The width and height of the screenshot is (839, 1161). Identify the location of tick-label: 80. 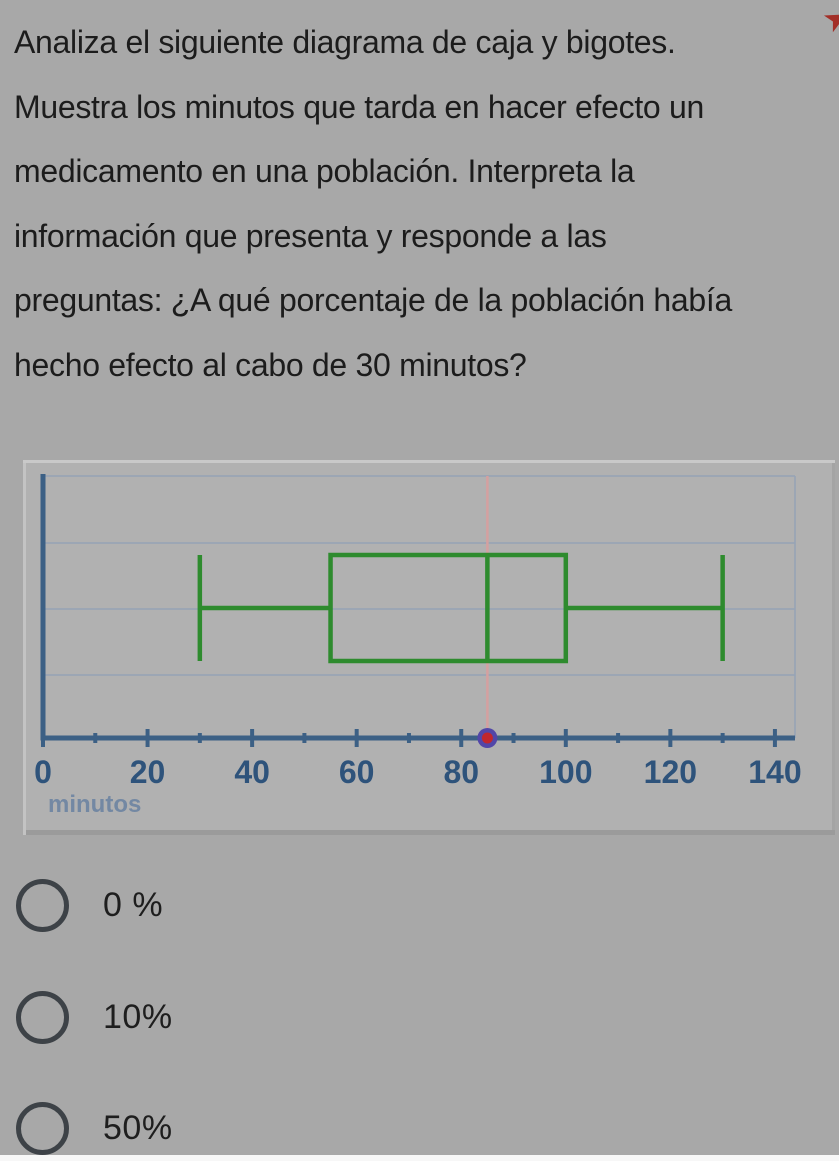
(461, 772).